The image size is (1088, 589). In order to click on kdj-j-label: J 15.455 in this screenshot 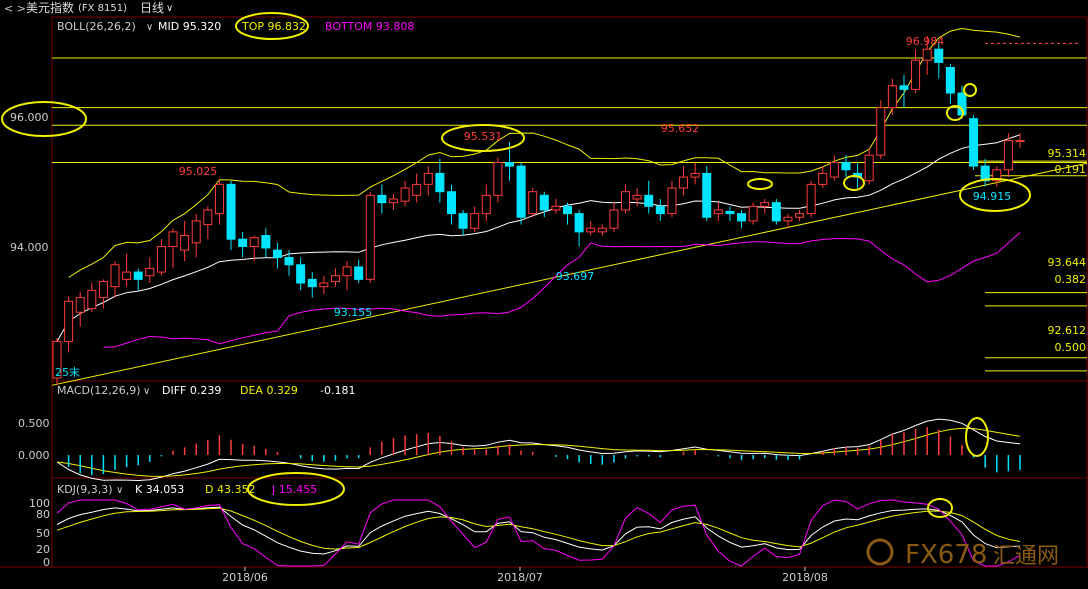, I will do `click(294, 489)`.